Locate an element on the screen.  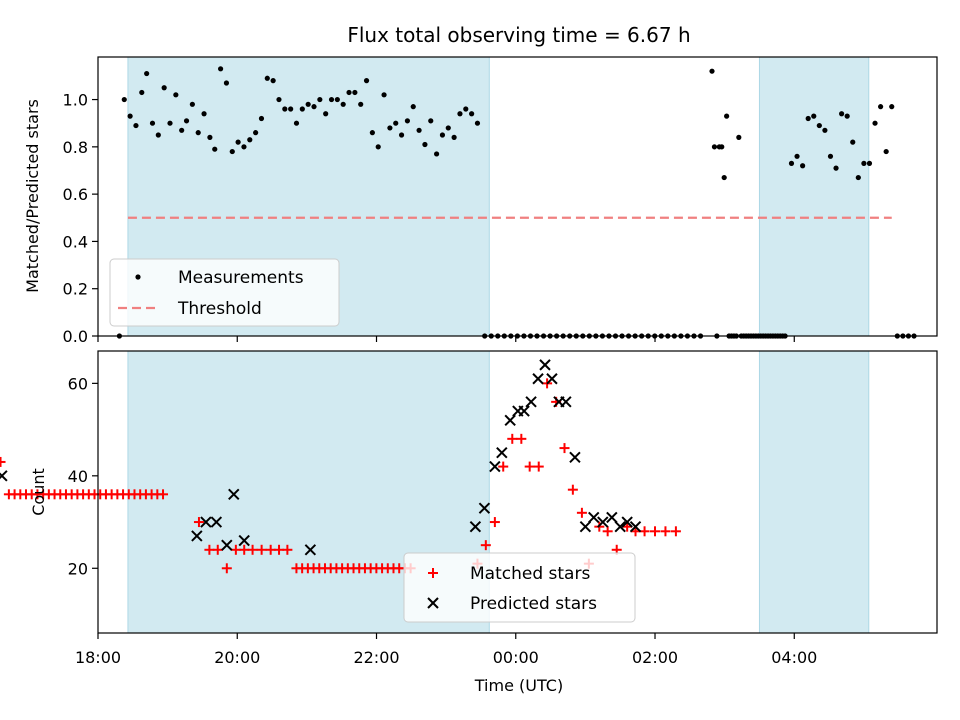
legend-matched-label: Matched stars is located at coordinates (530, 574).